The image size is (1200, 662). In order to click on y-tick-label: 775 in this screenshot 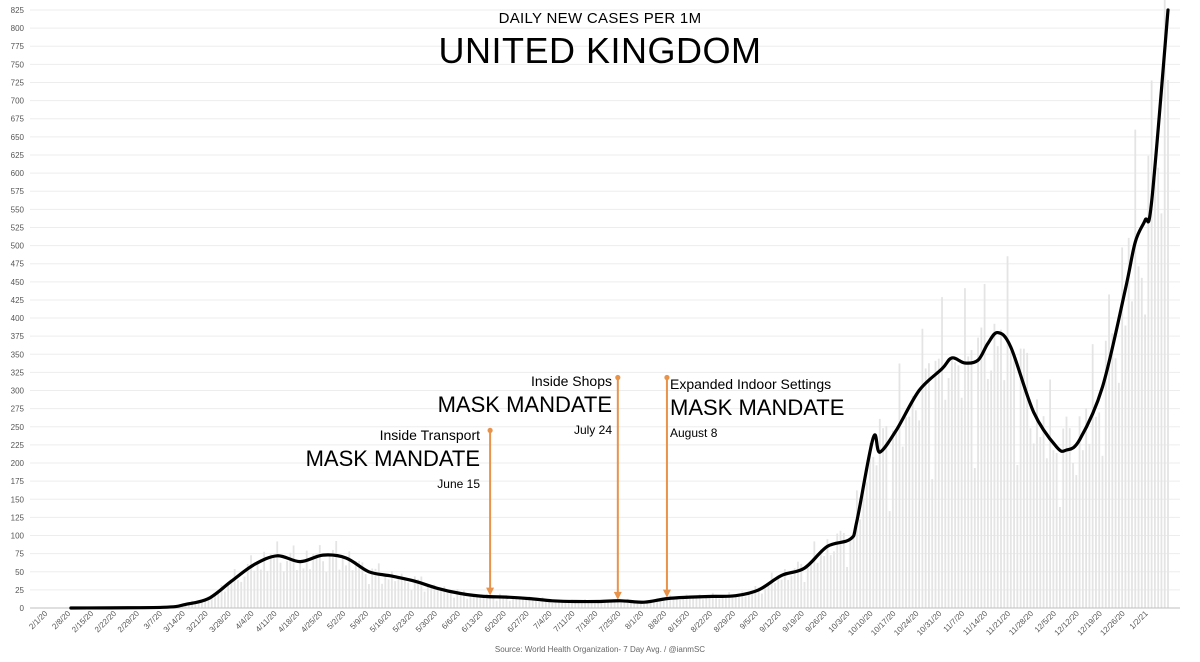, I will do `click(18, 46)`.